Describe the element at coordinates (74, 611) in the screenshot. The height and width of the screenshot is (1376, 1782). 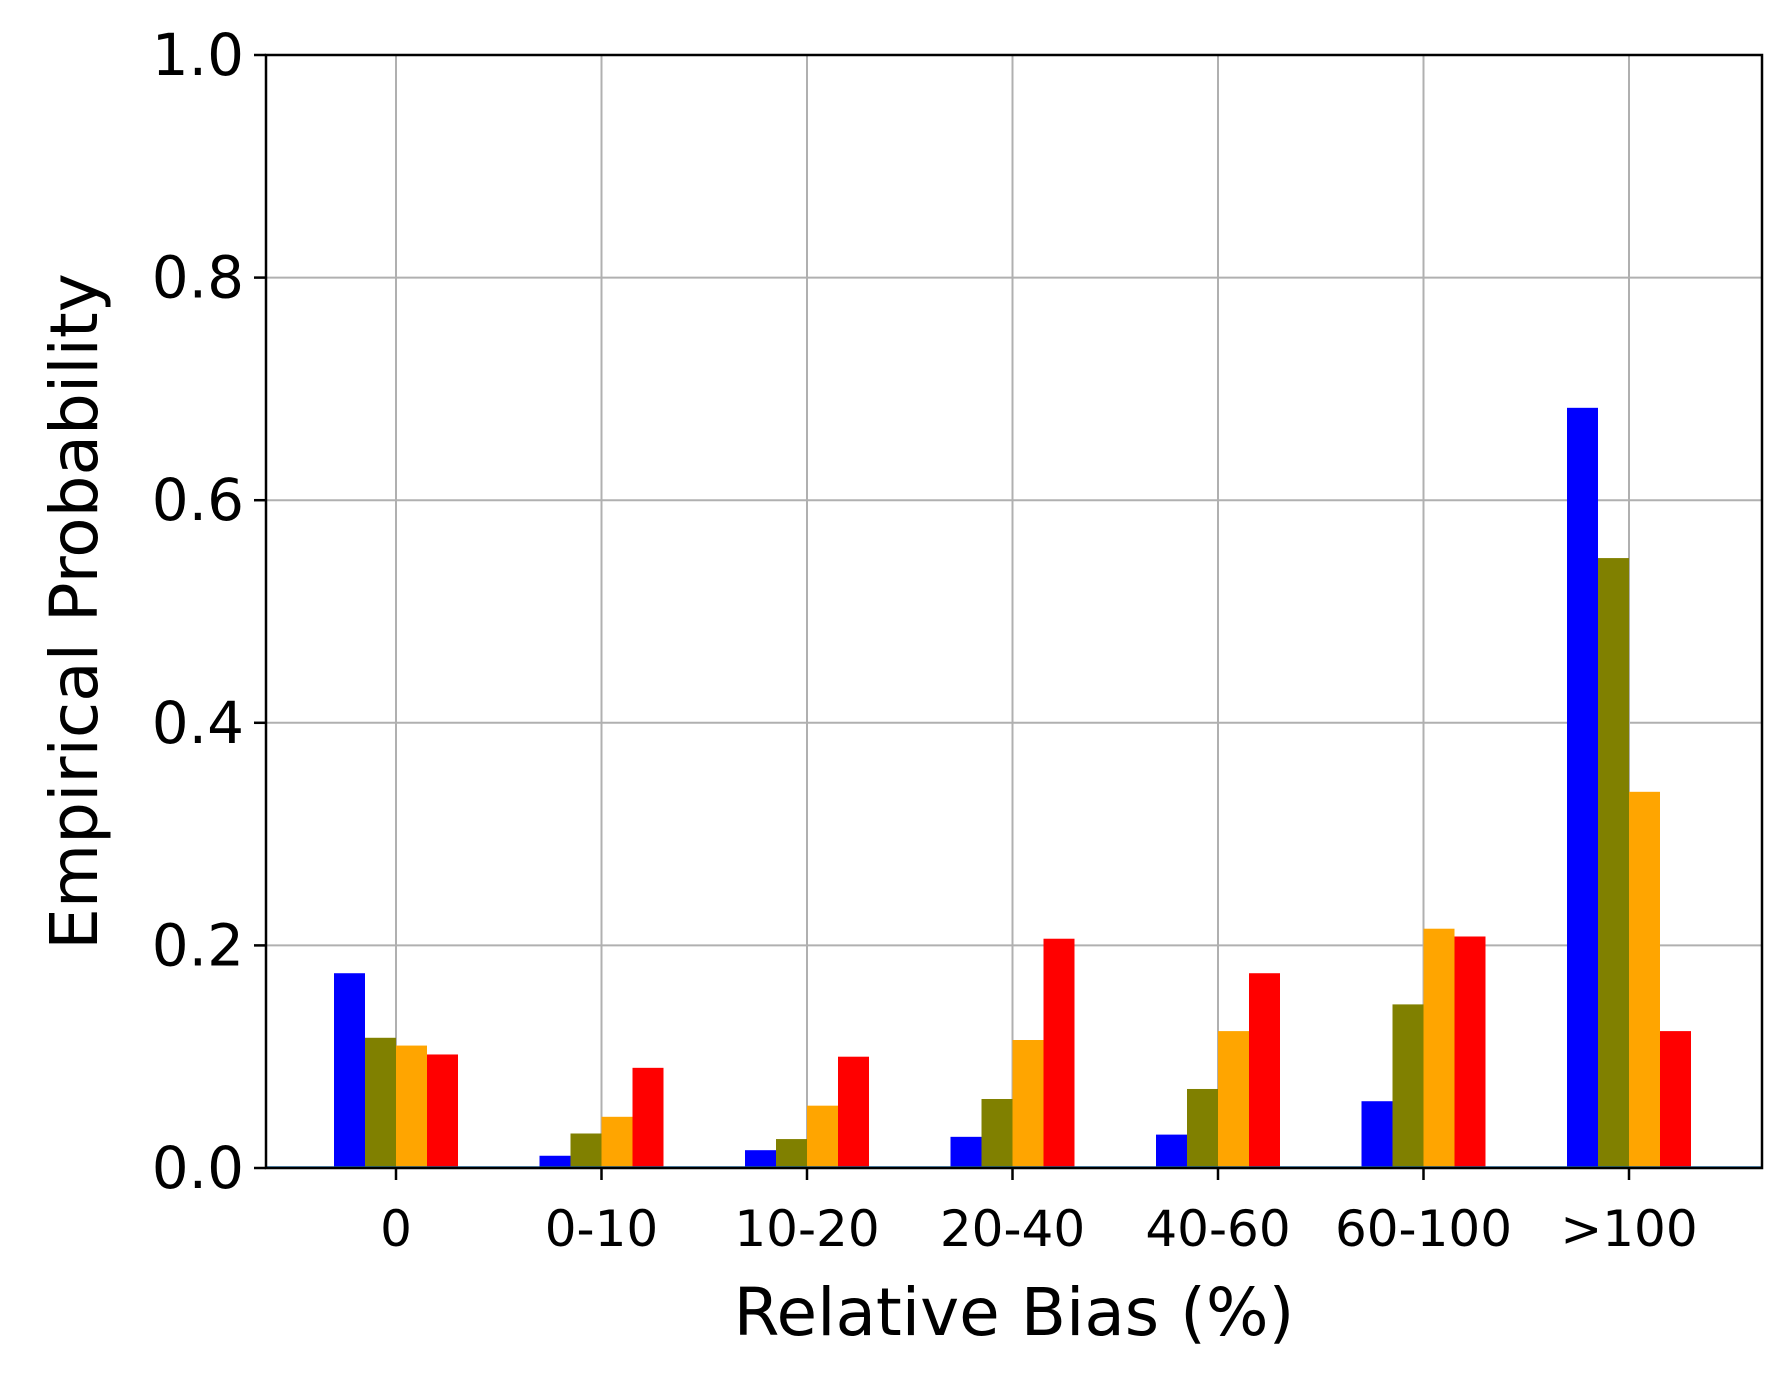
I see `y-axis-title: Empirical Probability` at that location.